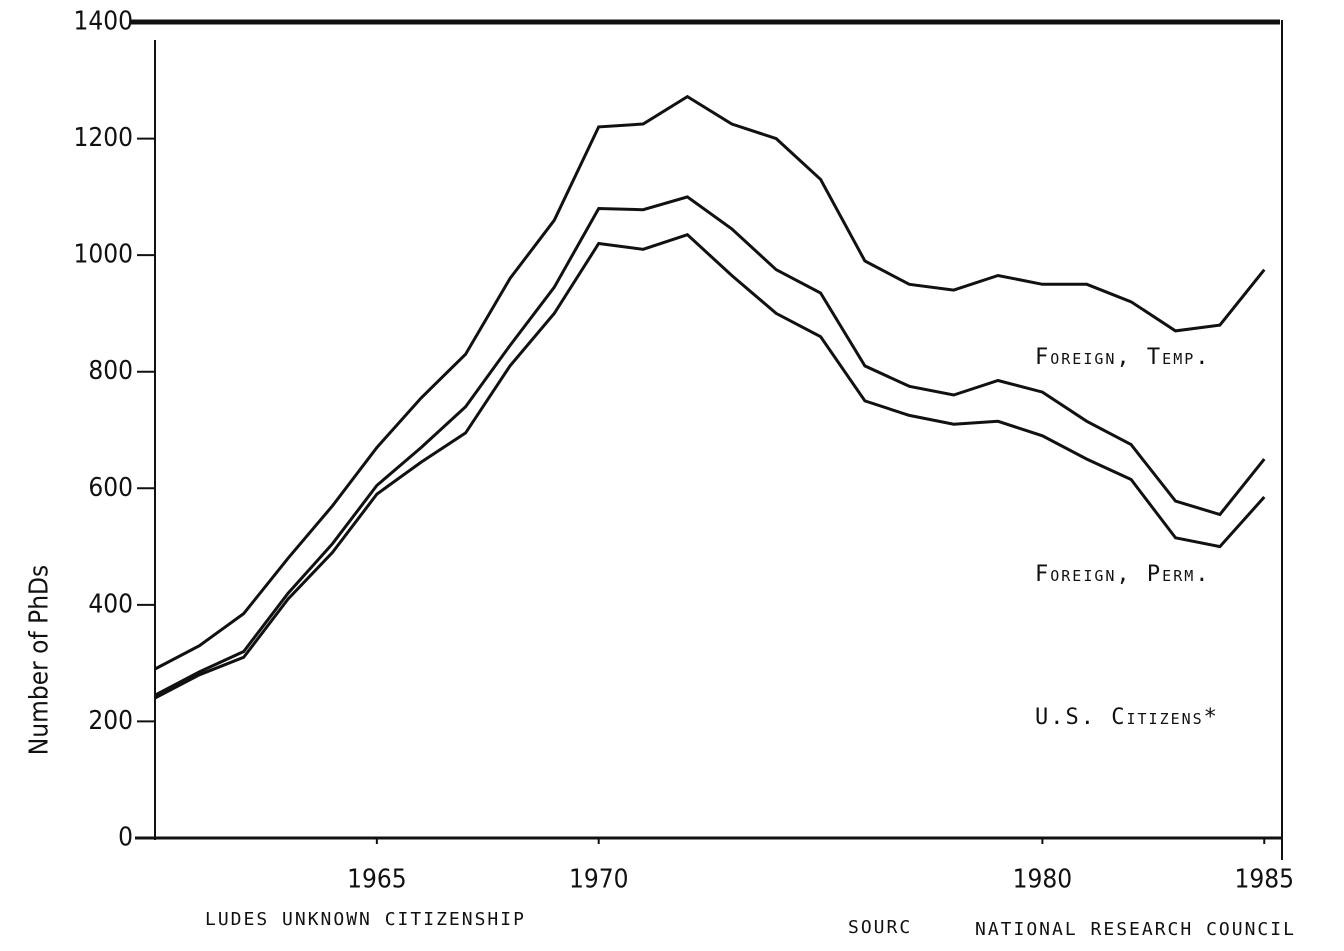 The height and width of the screenshot is (951, 1344). Describe the element at coordinates (40, 660) in the screenshot. I see `y-axis-label: Number of PhDs` at that location.